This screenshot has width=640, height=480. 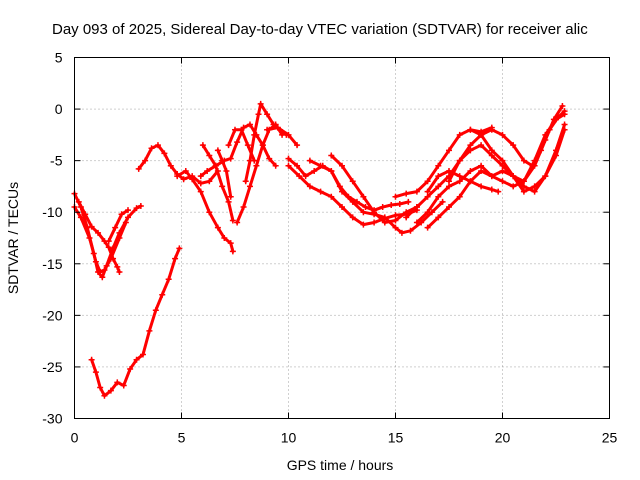 I want to click on y-tick-label: 5, so click(x=59, y=58).